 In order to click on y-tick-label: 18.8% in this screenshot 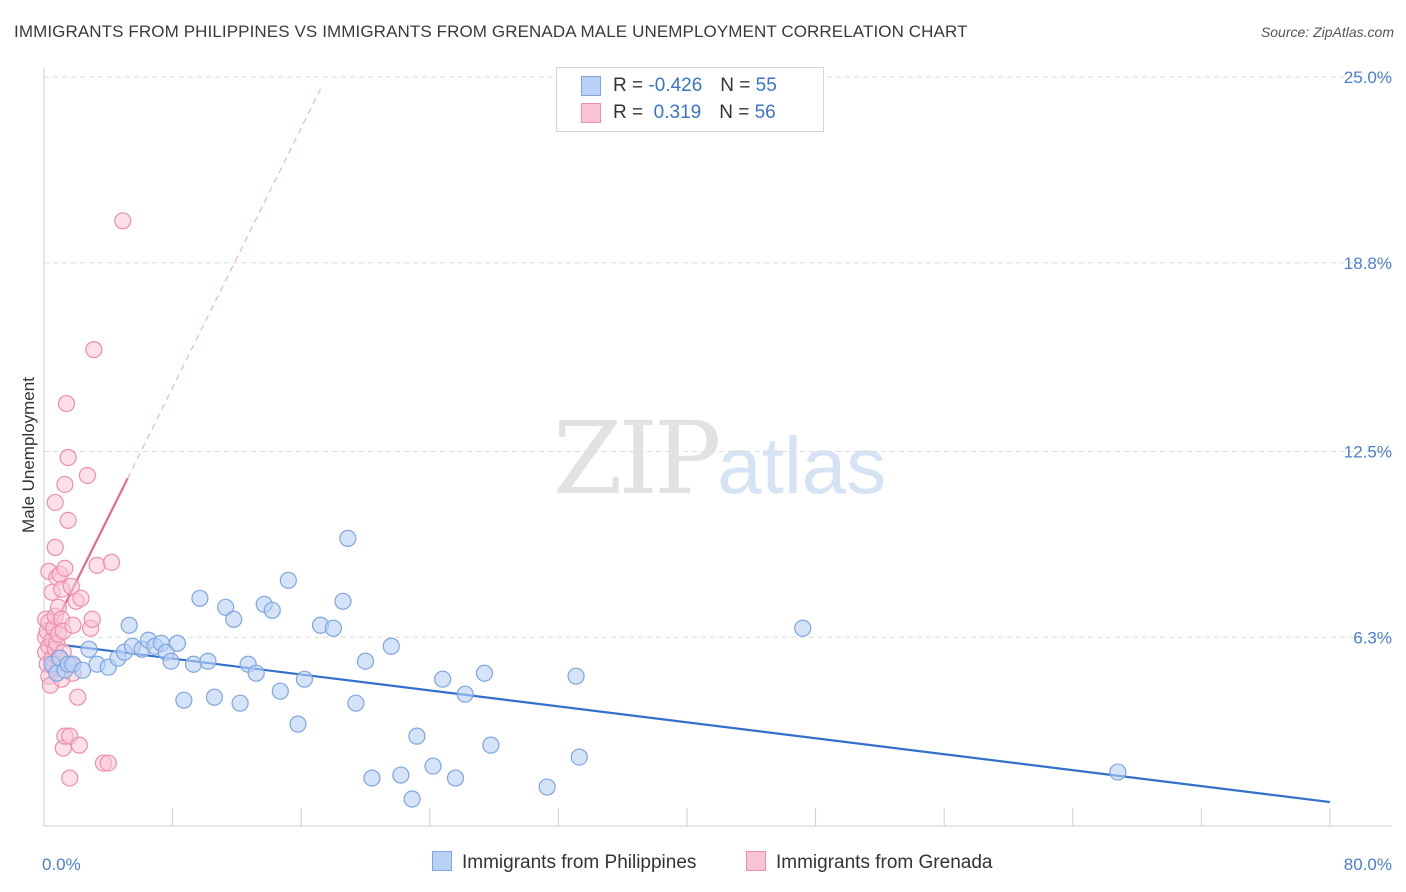, I will do `click(1368, 263)`.